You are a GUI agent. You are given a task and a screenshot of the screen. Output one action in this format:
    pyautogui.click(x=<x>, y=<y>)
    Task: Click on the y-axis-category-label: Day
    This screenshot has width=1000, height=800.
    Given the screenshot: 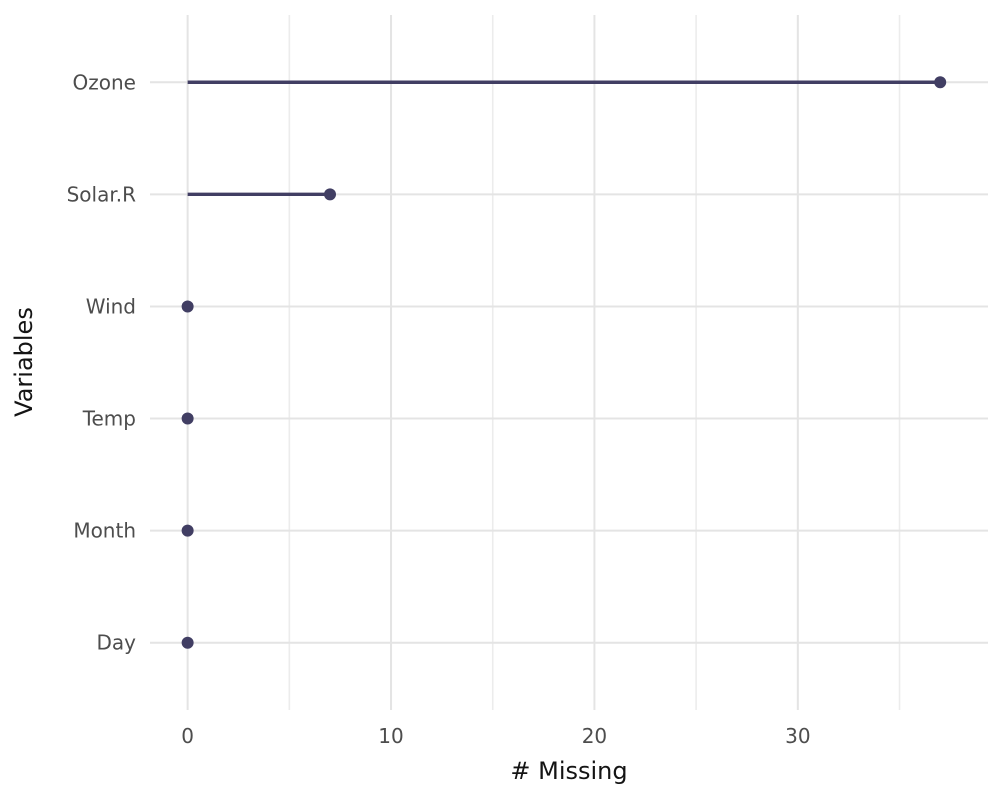 What is the action you would take?
    pyautogui.click(x=117, y=643)
    